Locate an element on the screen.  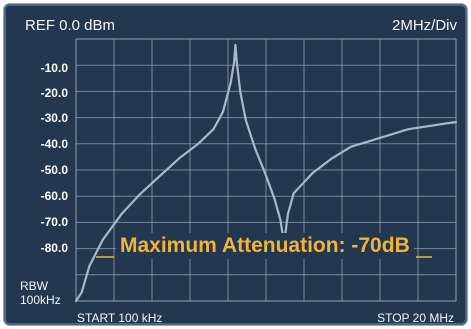
start-frequency-label: START 100 kHz is located at coordinates (120, 318).